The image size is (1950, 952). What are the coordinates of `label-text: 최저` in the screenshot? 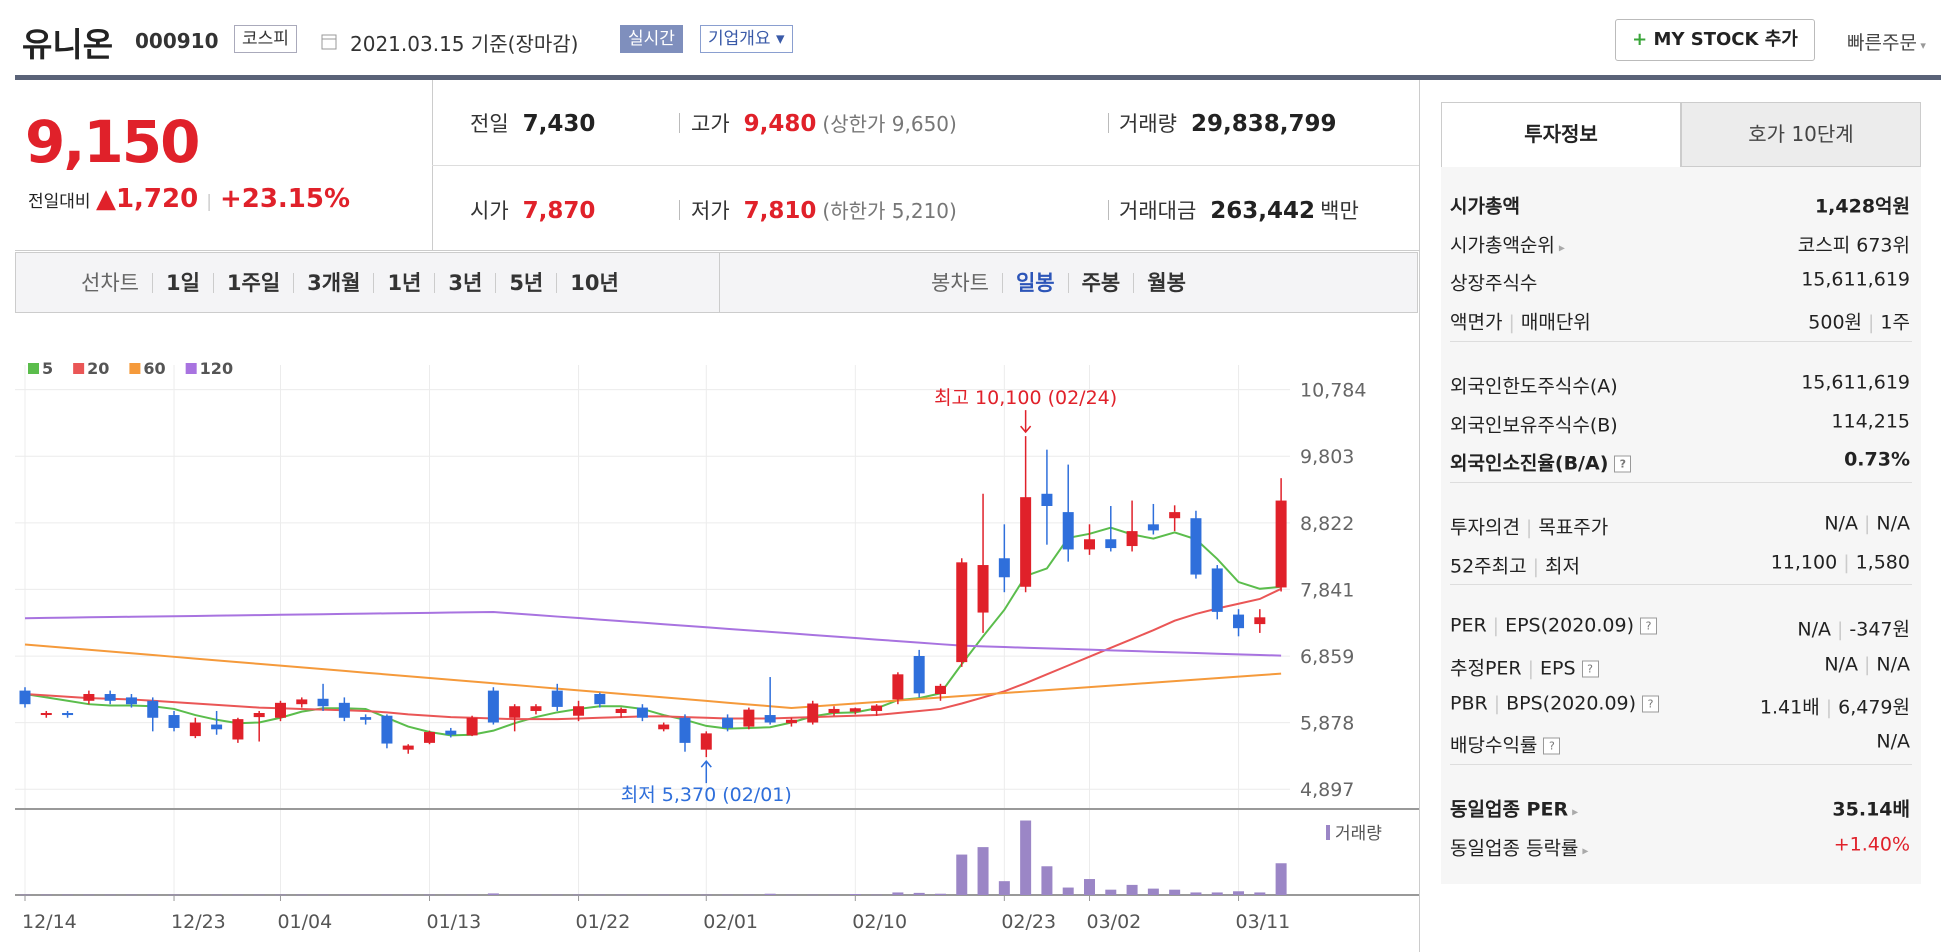 It's located at (1562, 566).